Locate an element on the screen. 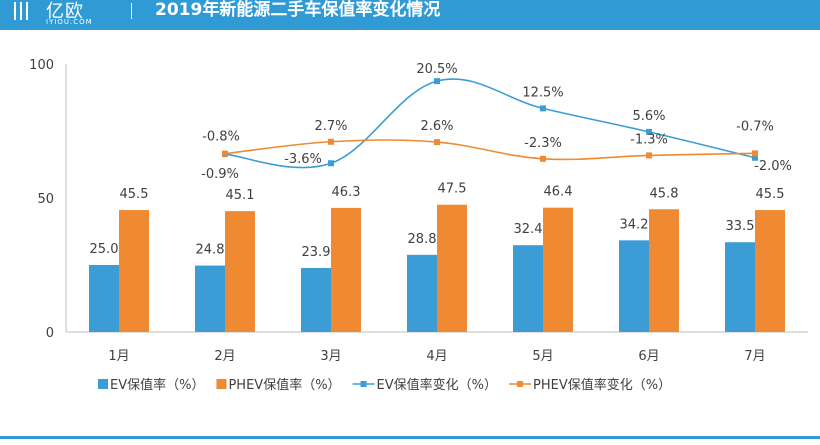 This screenshot has height=445, width=820. x-tick-label: 6月 is located at coordinates (648, 356).